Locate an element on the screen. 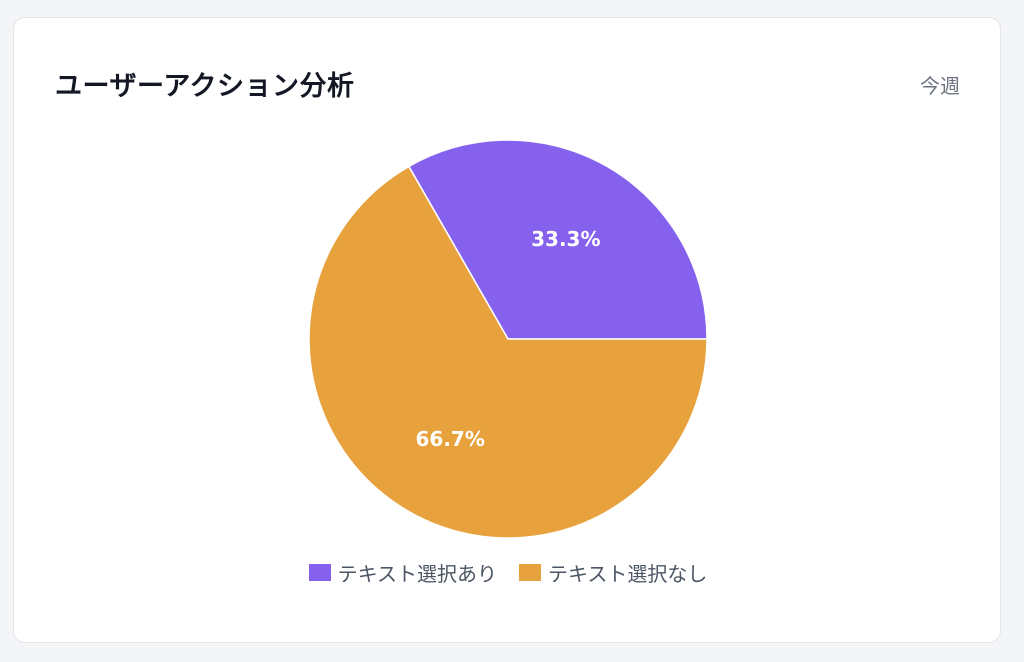 This screenshot has height=662, width=1024. legend-item-text-not-selected: テキスト選択なし is located at coordinates (613, 572).